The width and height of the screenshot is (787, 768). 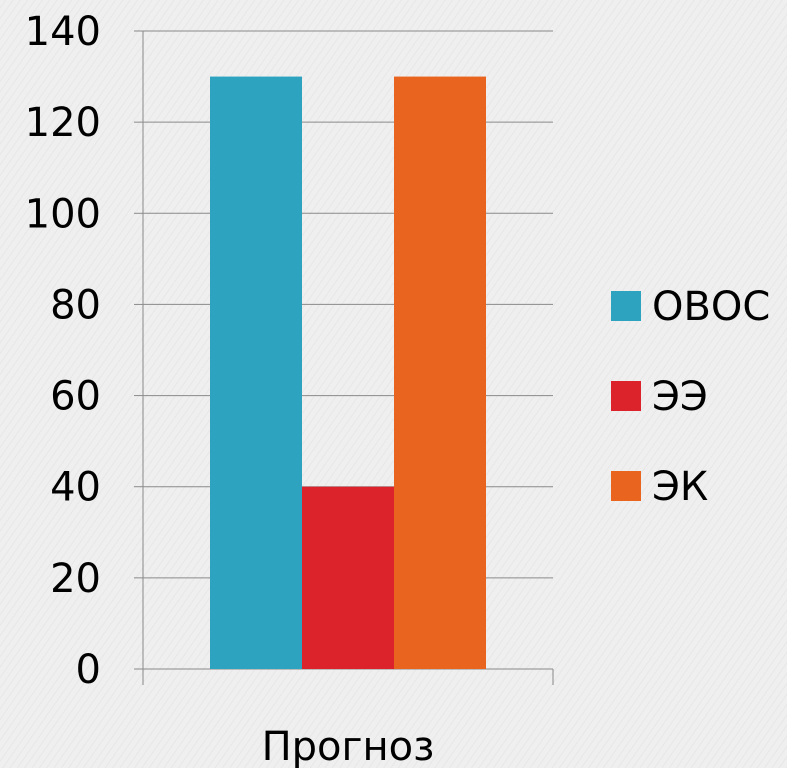 I want to click on y-tick-label: 20, so click(x=75, y=579).